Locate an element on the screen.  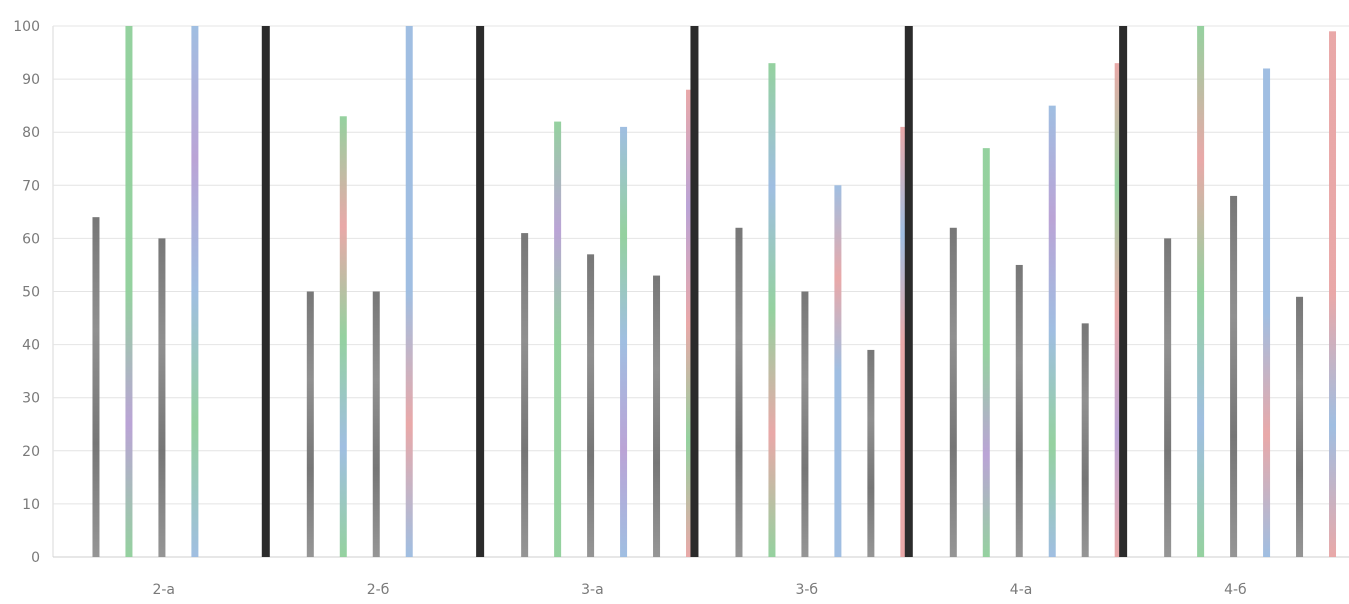
y-tick-label: 50 is located at coordinates (31, 293).